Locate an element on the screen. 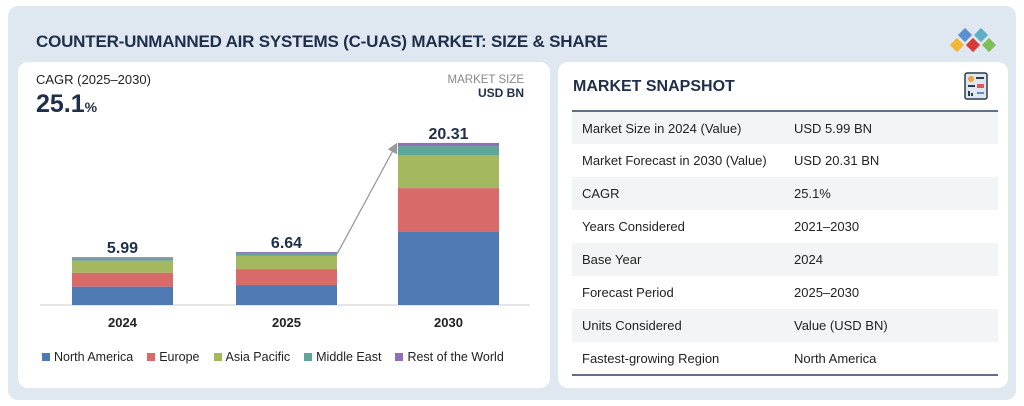 The height and width of the screenshot is (406, 1024). snapshot-row: Market Size in 2024 (Value) USD 5.99 BN is located at coordinates (785, 127).